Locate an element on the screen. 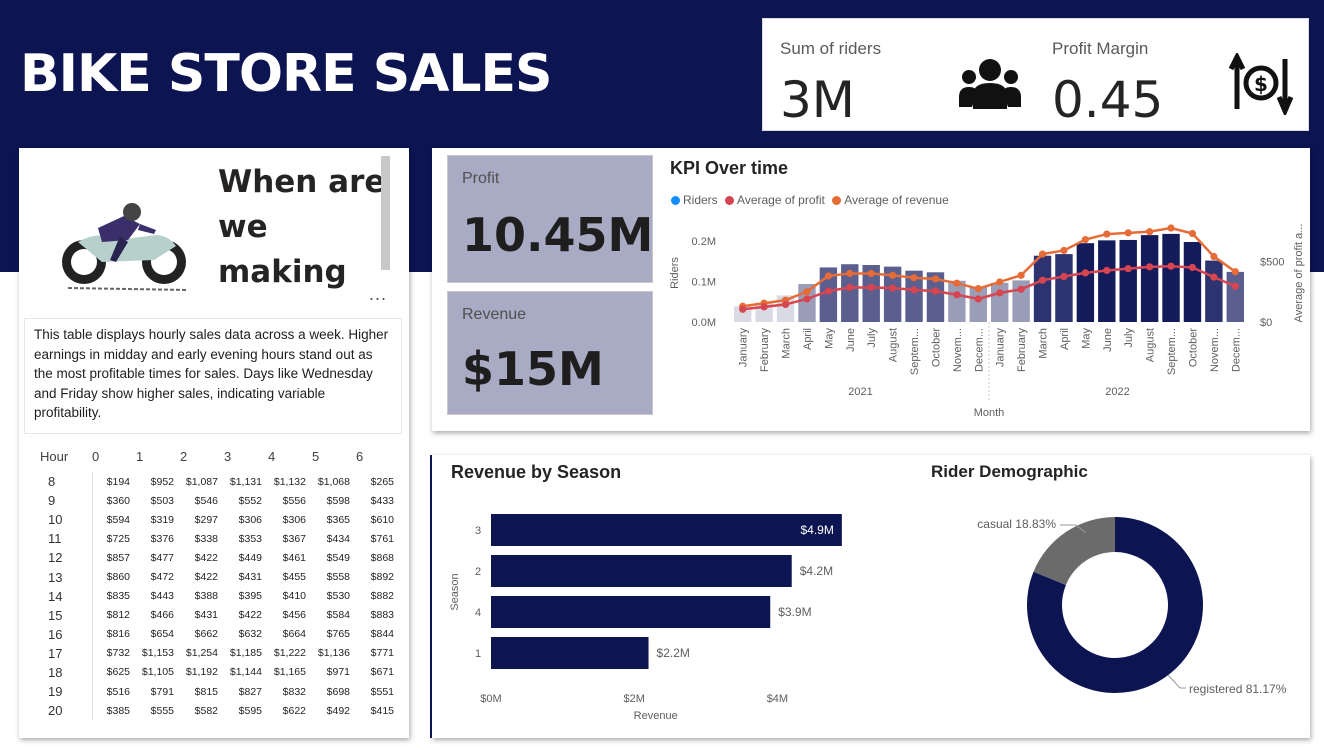  table-row: 10 $594 $319 $297 $306 $306 $365 $610 is located at coordinates (220, 520).